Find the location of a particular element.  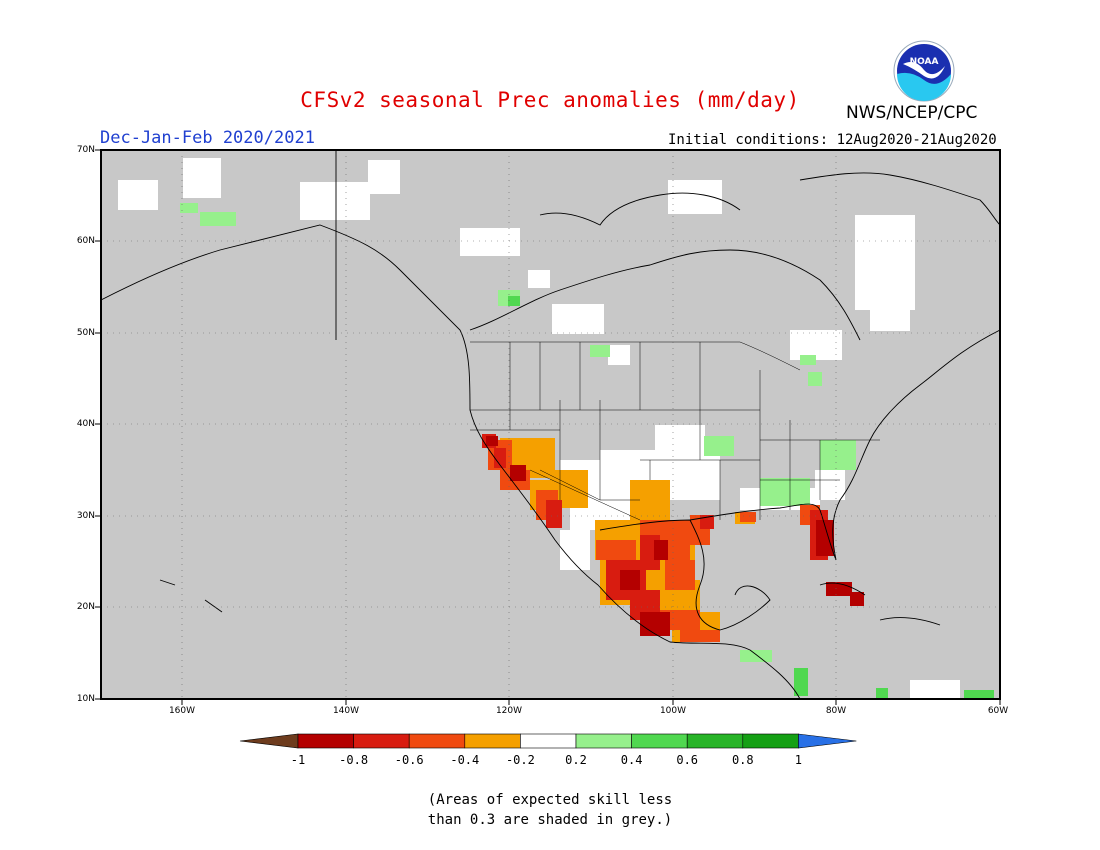

political-borders is located at coordinates (675, 431).